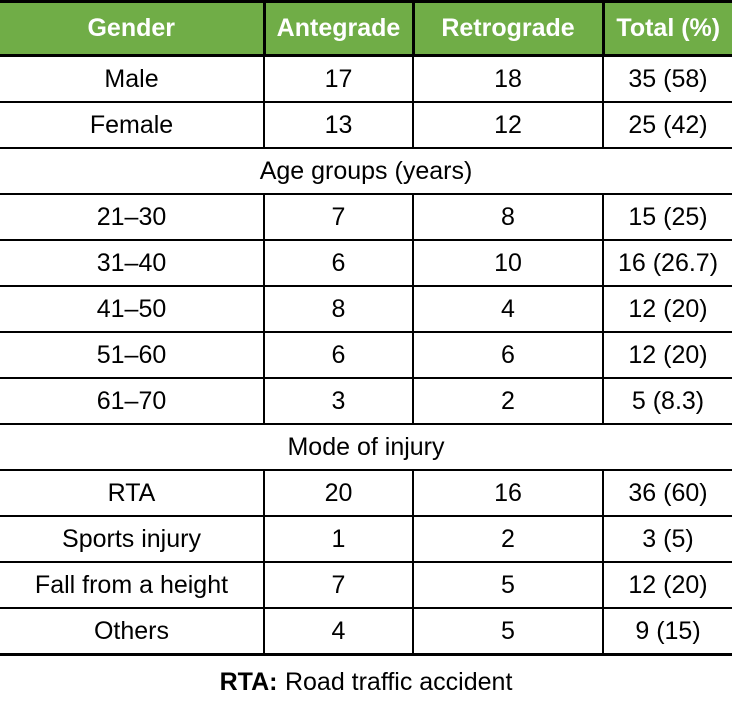 The width and height of the screenshot is (732, 712). Describe the element at coordinates (338, 539) in the screenshot. I see `value-cell: 1` at that location.